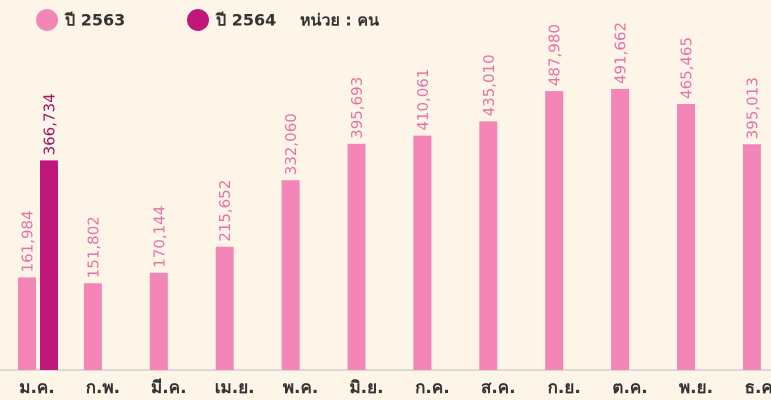 This screenshot has height=400, width=771. What do you see at coordinates (103, 388) in the screenshot?
I see `x-tick-label: ก.พ.` at bounding box center [103, 388].